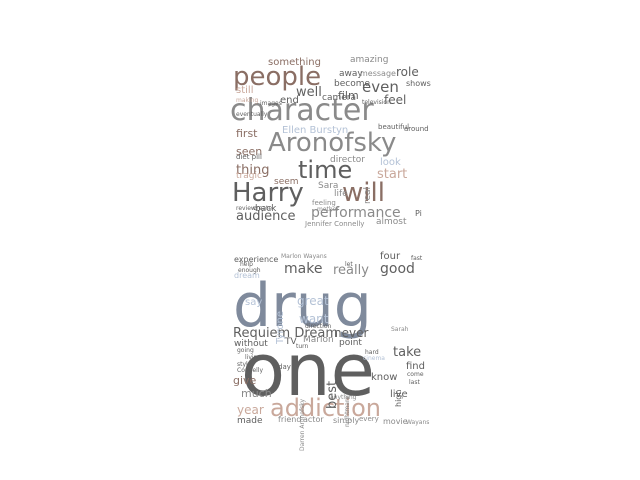  I want to click on word-character: character, so click(302, 110).